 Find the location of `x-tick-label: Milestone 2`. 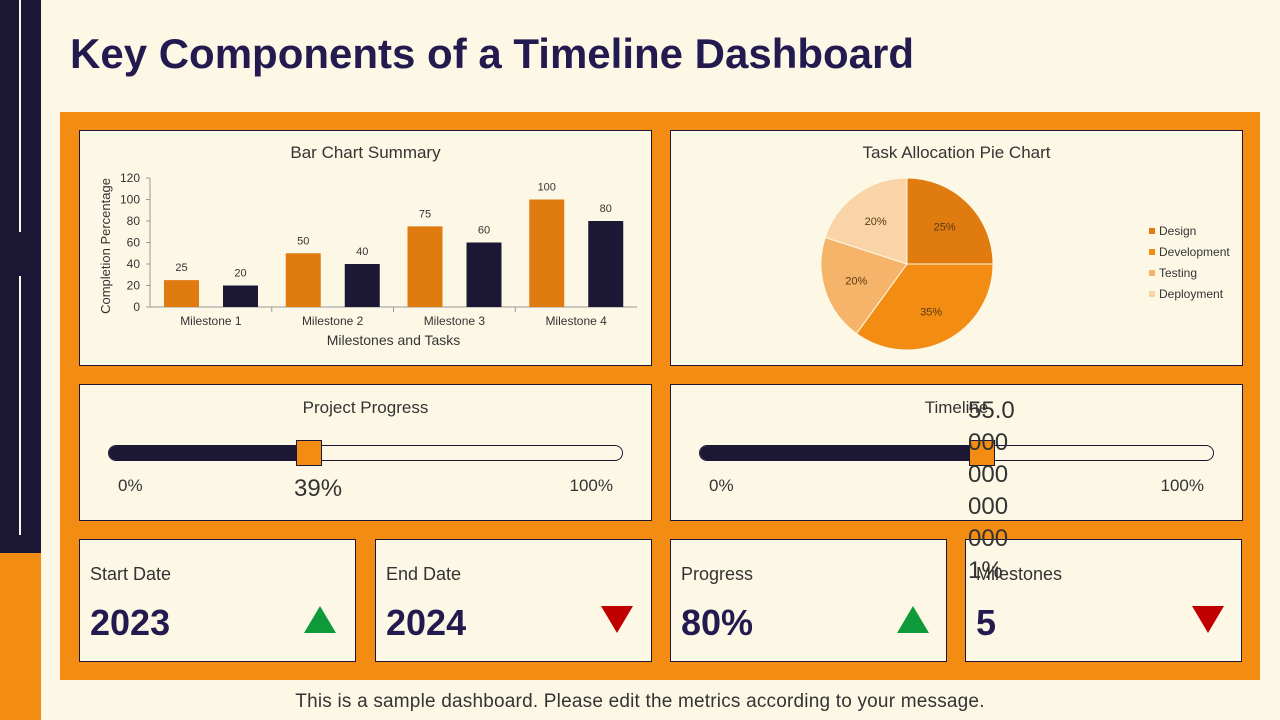

x-tick-label: Milestone 2 is located at coordinates (333, 321).